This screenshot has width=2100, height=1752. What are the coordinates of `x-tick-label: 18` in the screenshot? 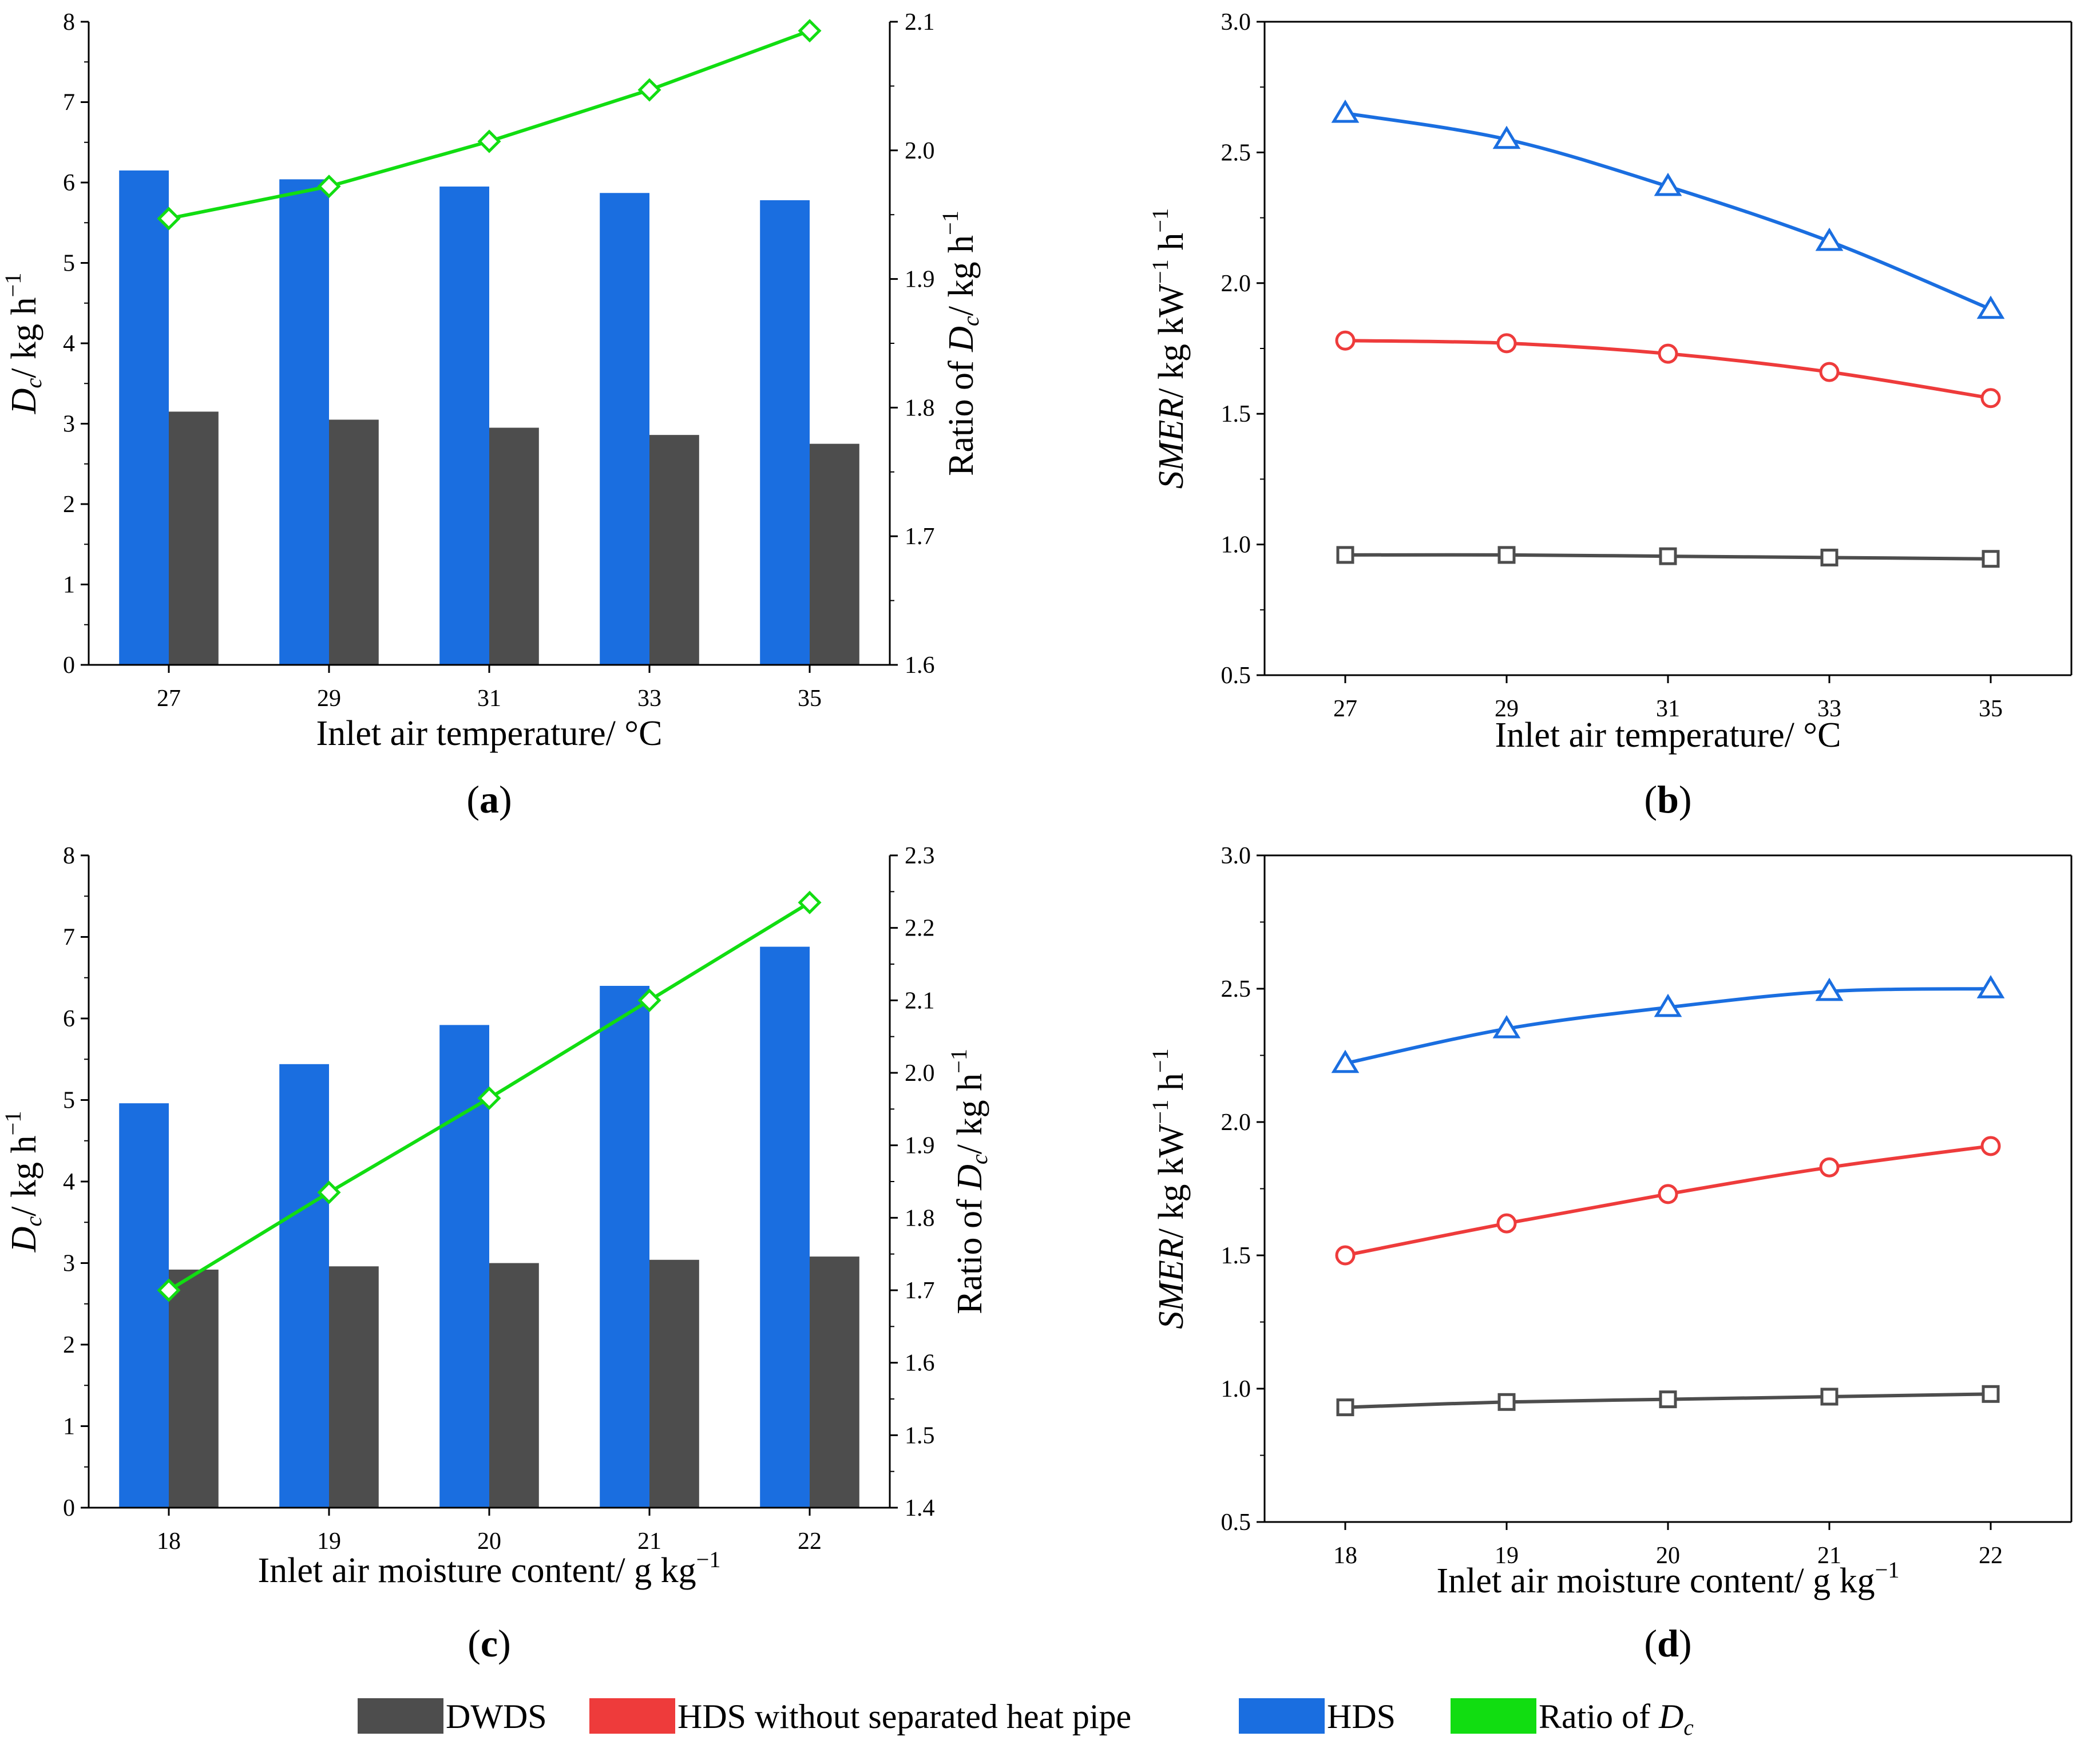 It's located at (169, 1541).